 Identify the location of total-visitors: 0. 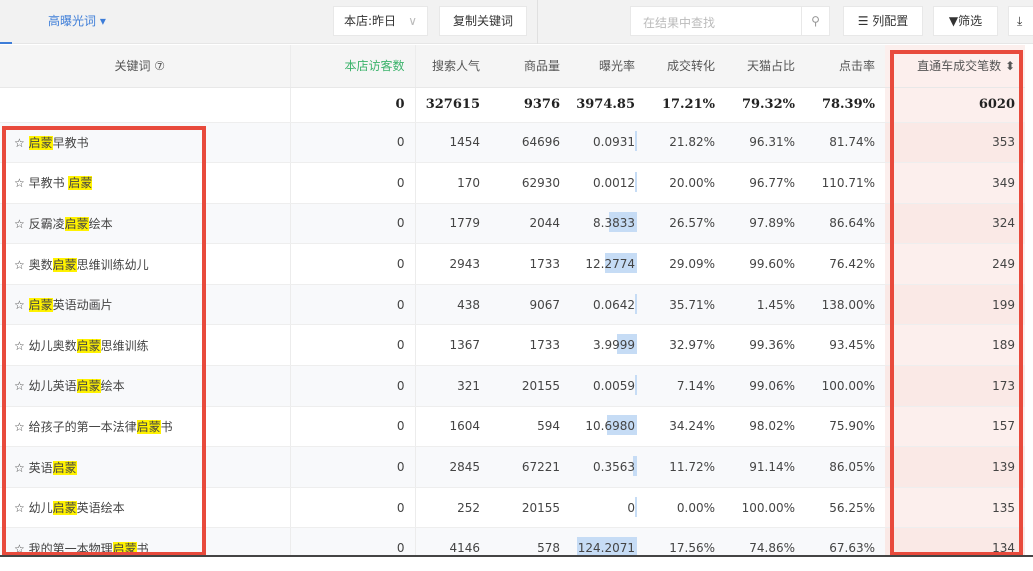
(353, 105).